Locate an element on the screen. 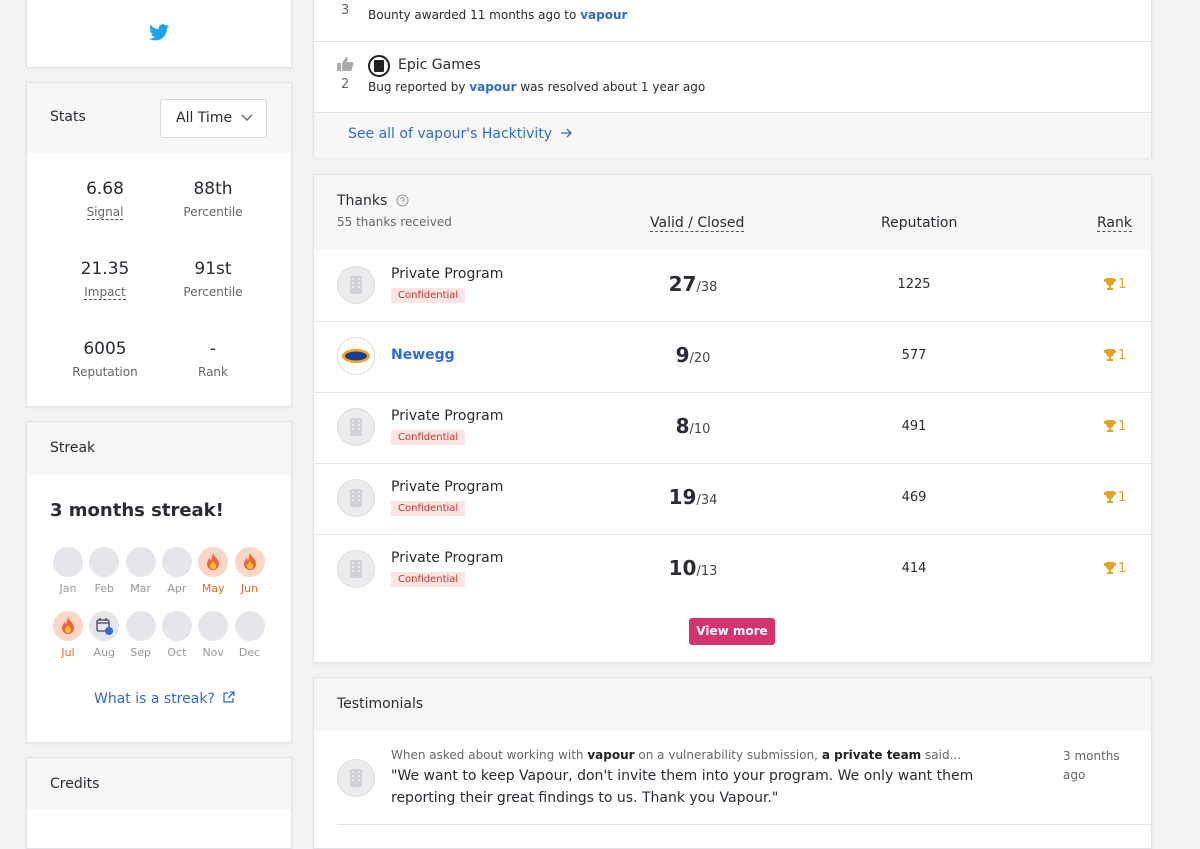  valid-closed: 19/34 is located at coordinates (693, 497).